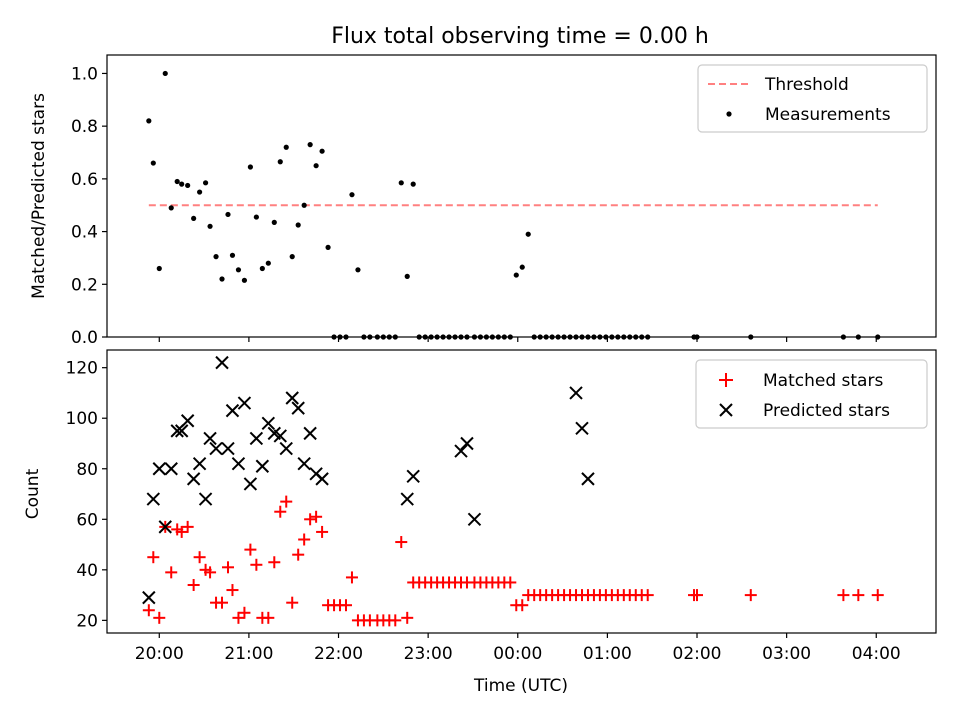  What do you see at coordinates (84, 180) in the screenshot?
I see `top-y-tick-label: 0.6` at bounding box center [84, 180].